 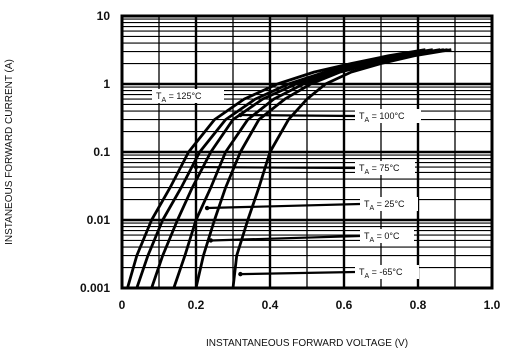 What do you see at coordinates (104, 16) in the screenshot?
I see `y-tick-label: 10` at bounding box center [104, 16].